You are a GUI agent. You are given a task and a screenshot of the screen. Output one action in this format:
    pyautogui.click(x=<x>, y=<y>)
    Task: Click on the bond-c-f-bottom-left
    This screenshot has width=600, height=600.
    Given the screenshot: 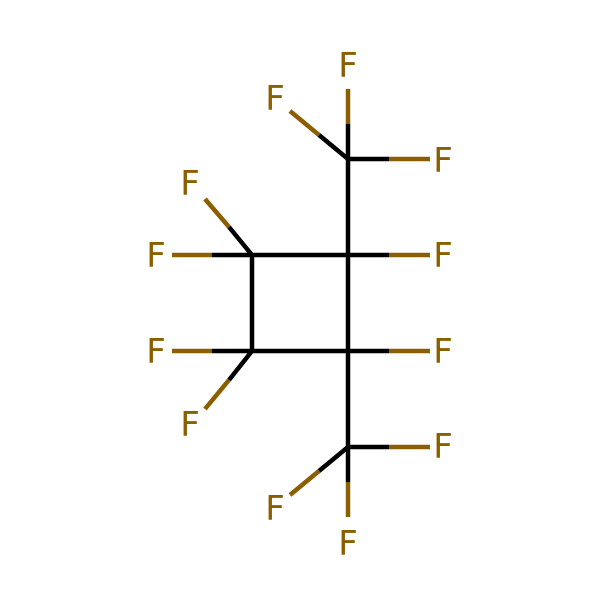 What is the action you would take?
    pyautogui.click(x=319, y=471)
    